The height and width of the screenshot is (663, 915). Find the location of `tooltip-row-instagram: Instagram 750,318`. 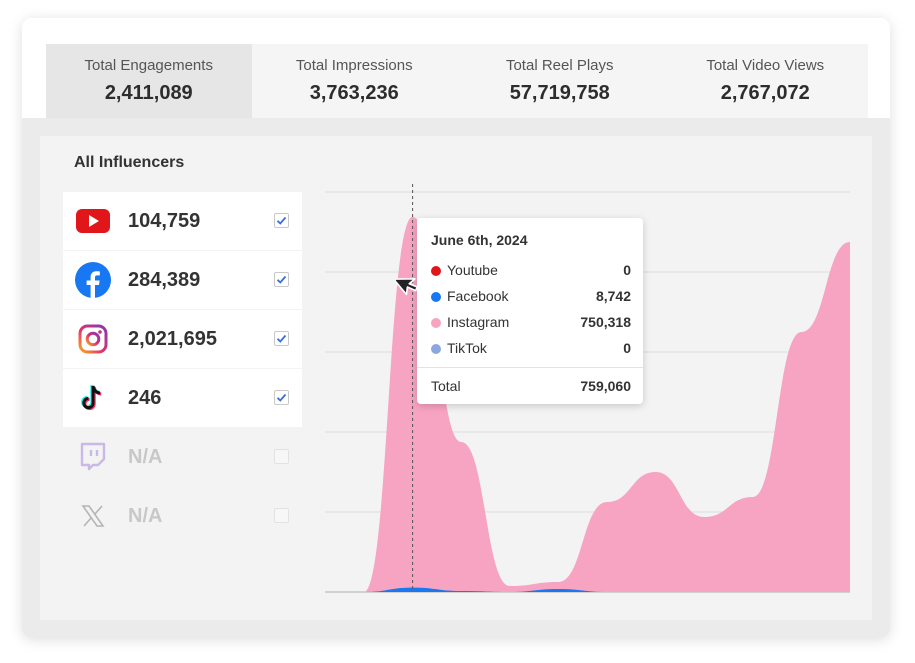

tooltip-row-instagram: Instagram 750,318 is located at coordinates (531, 323).